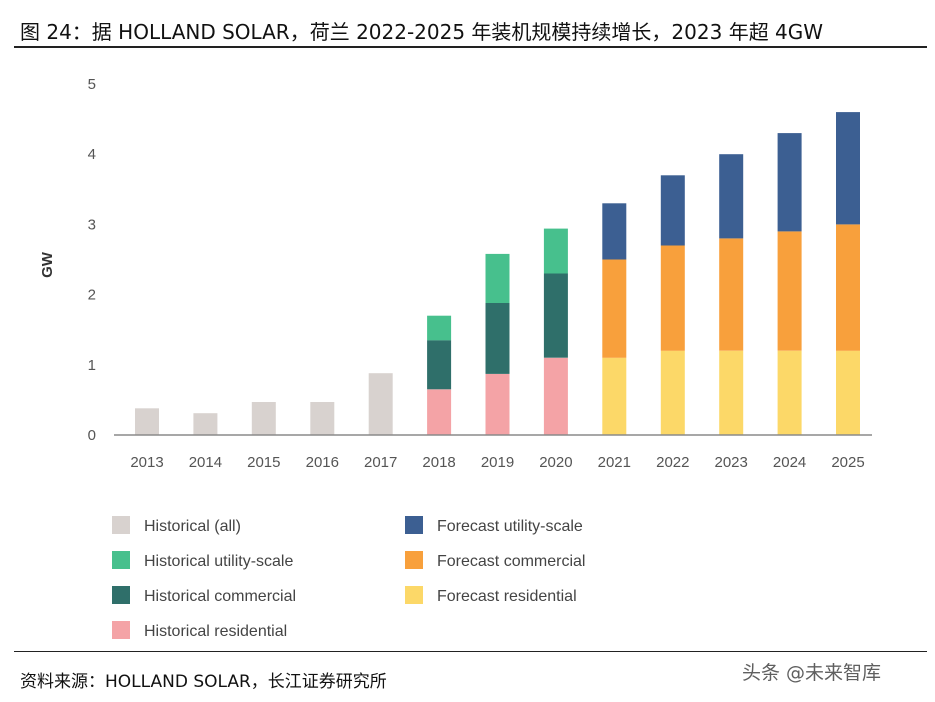 Image resolution: width=935 pixels, height=702 pixels. Describe the element at coordinates (220, 596) in the screenshot. I see `legend-label: Historical commercial` at that location.